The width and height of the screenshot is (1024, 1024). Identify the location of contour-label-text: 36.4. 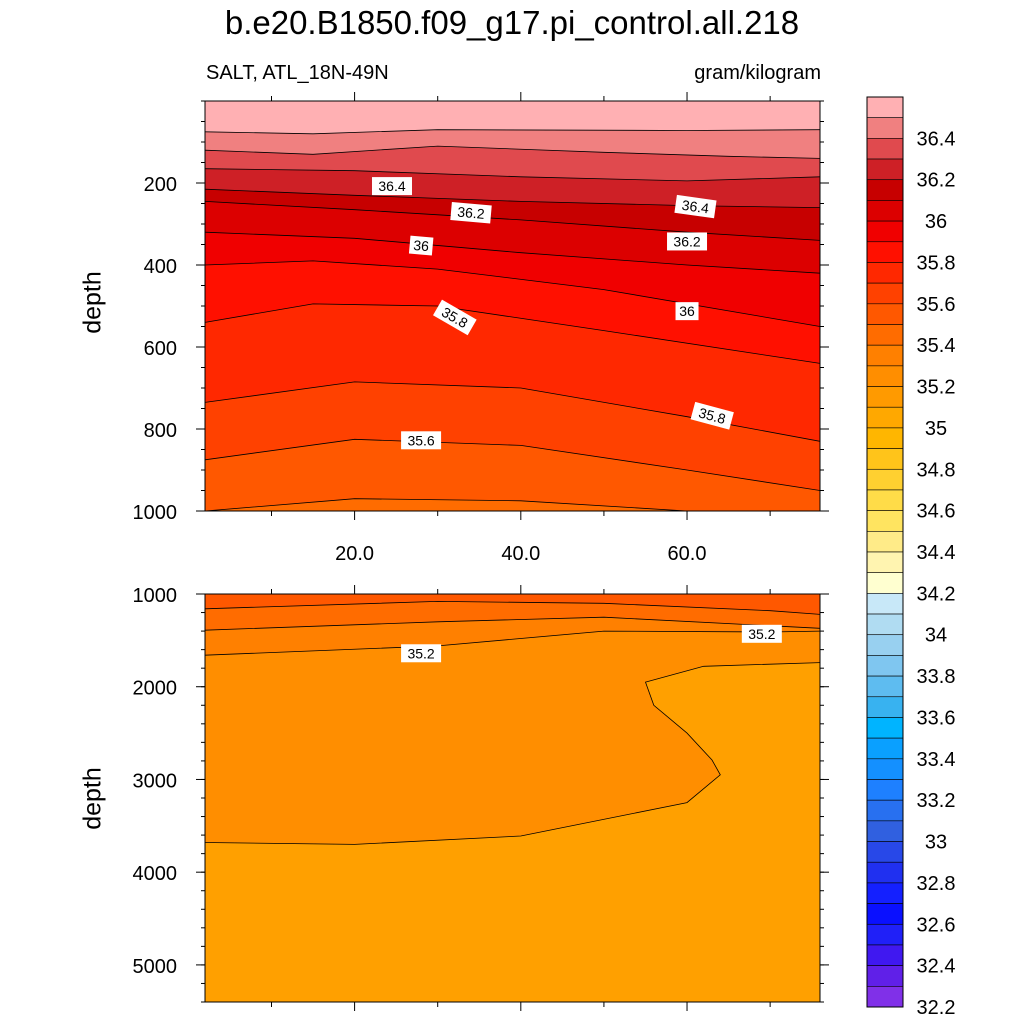
(391, 186).